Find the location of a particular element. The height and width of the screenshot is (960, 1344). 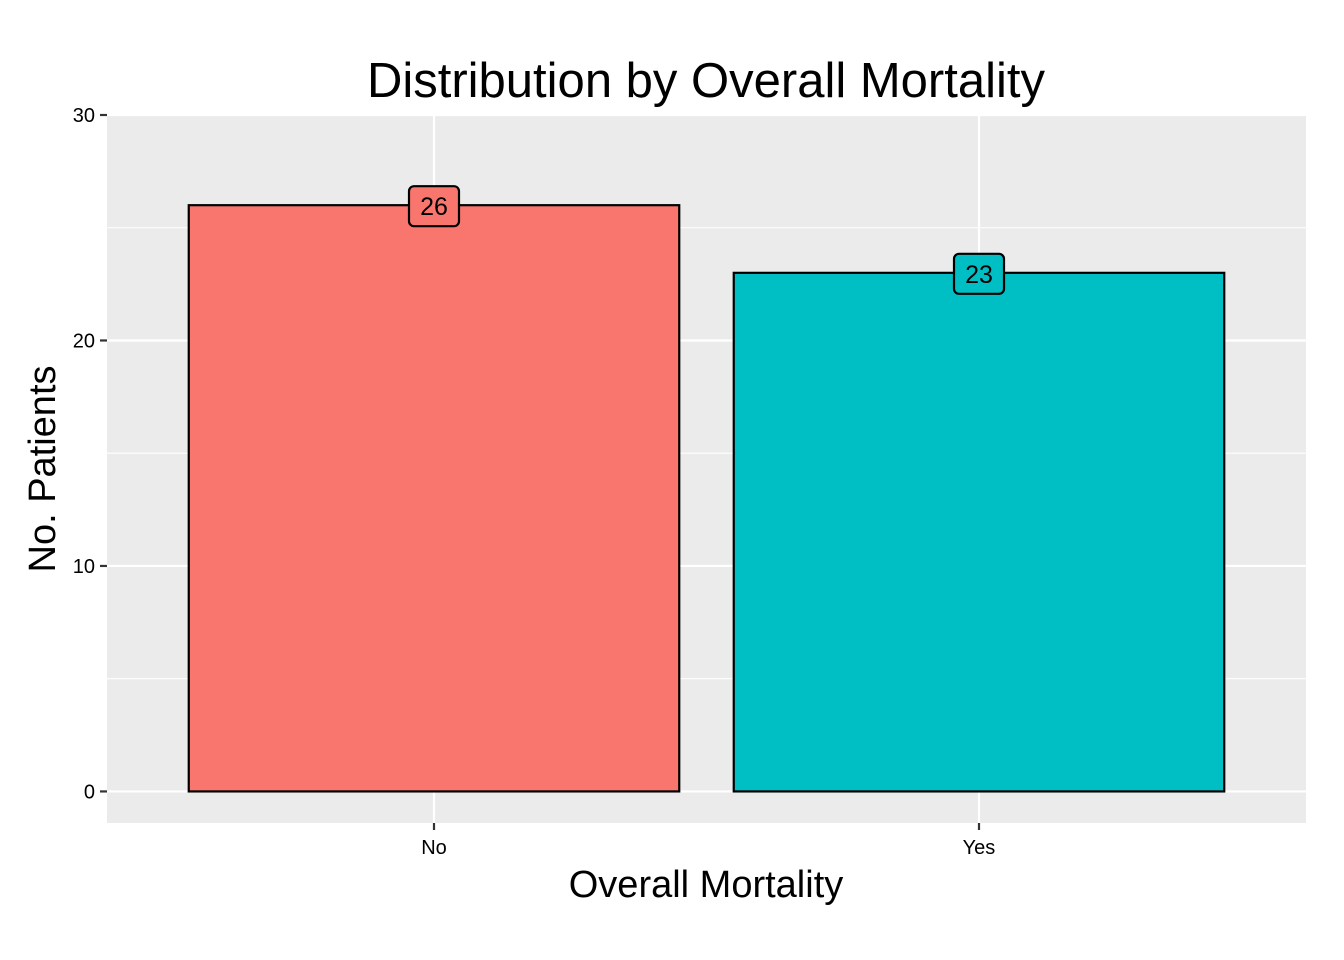

y-axis-title: No. Patients is located at coordinates (43, 469).